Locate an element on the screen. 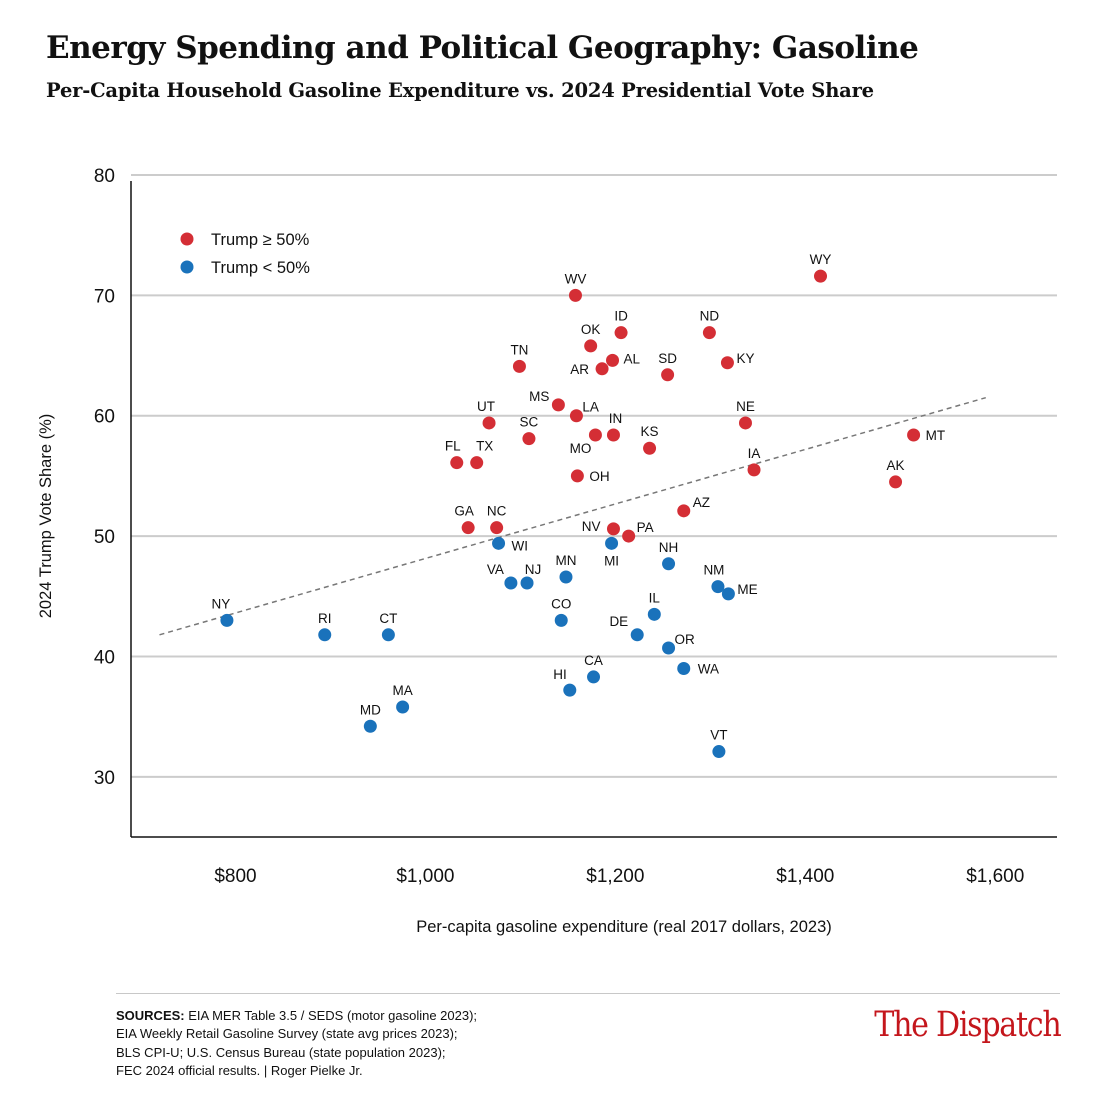 The width and height of the screenshot is (1100, 1101). point-label-wa: WA is located at coordinates (708, 668).